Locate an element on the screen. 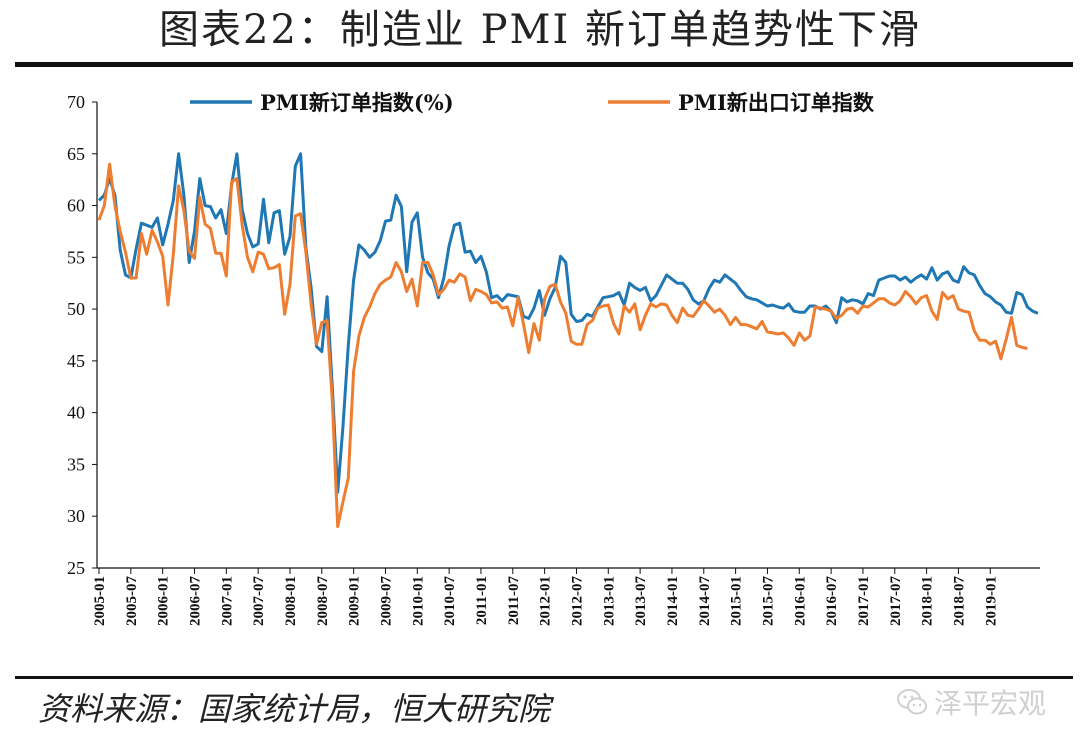 Image resolution: width=1080 pixels, height=745 pixels. y-tick-label: 50 is located at coordinates (76, 309).